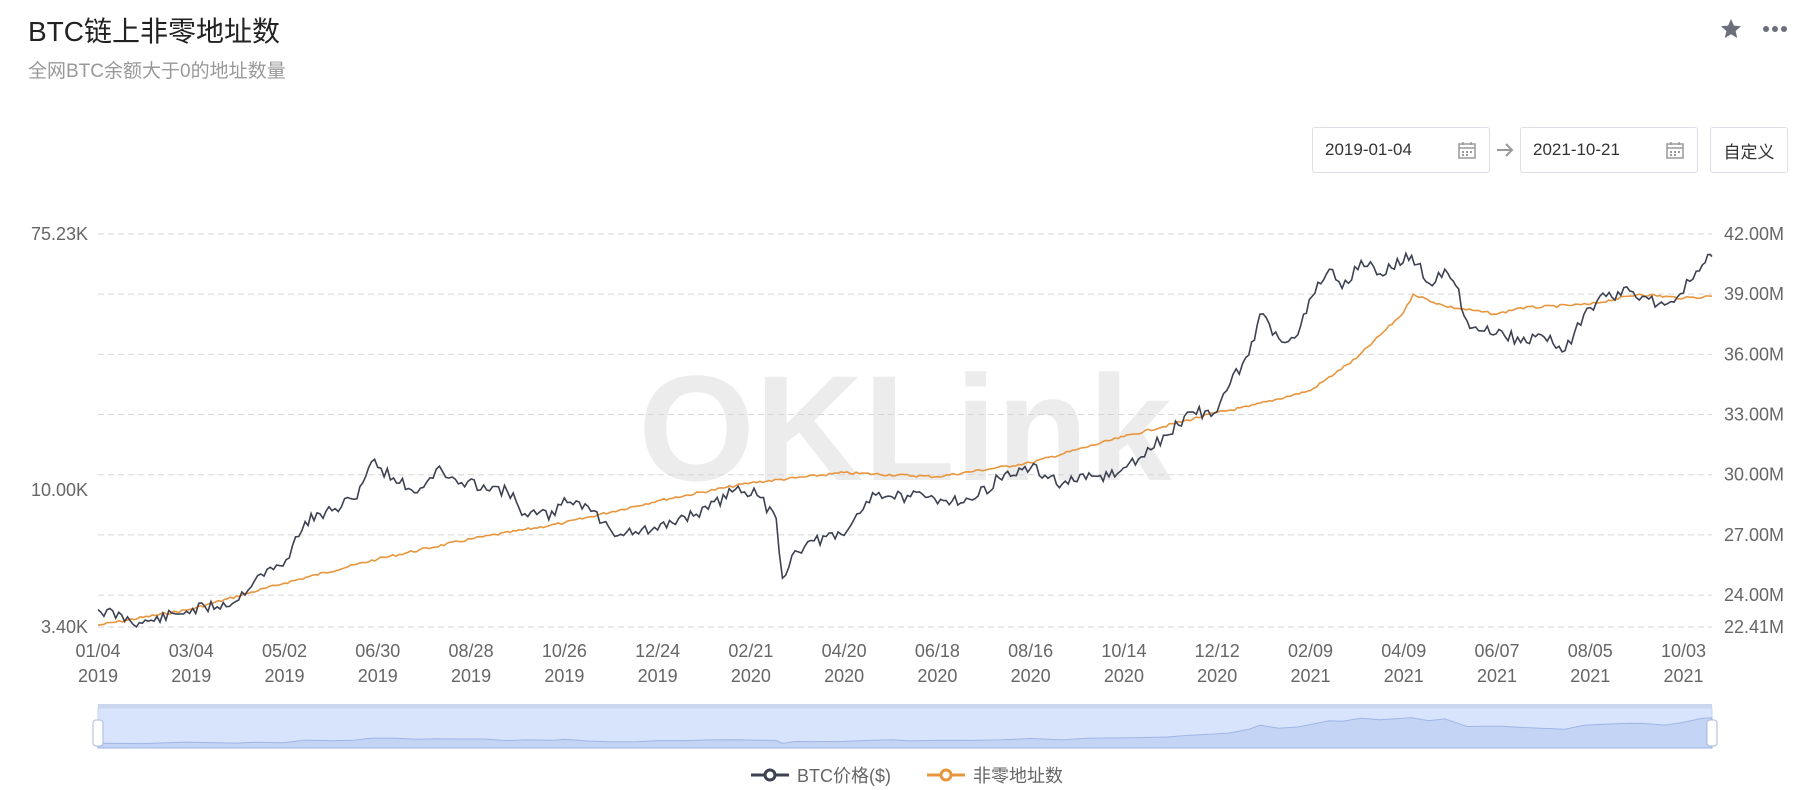 Image resolution: width=1814 pixels, height=790 pixels. What do you see at coordinates (1496, 651) in the screenshot?
I see `x-tick-label: 06/07` at bounding box center [1496, 651].